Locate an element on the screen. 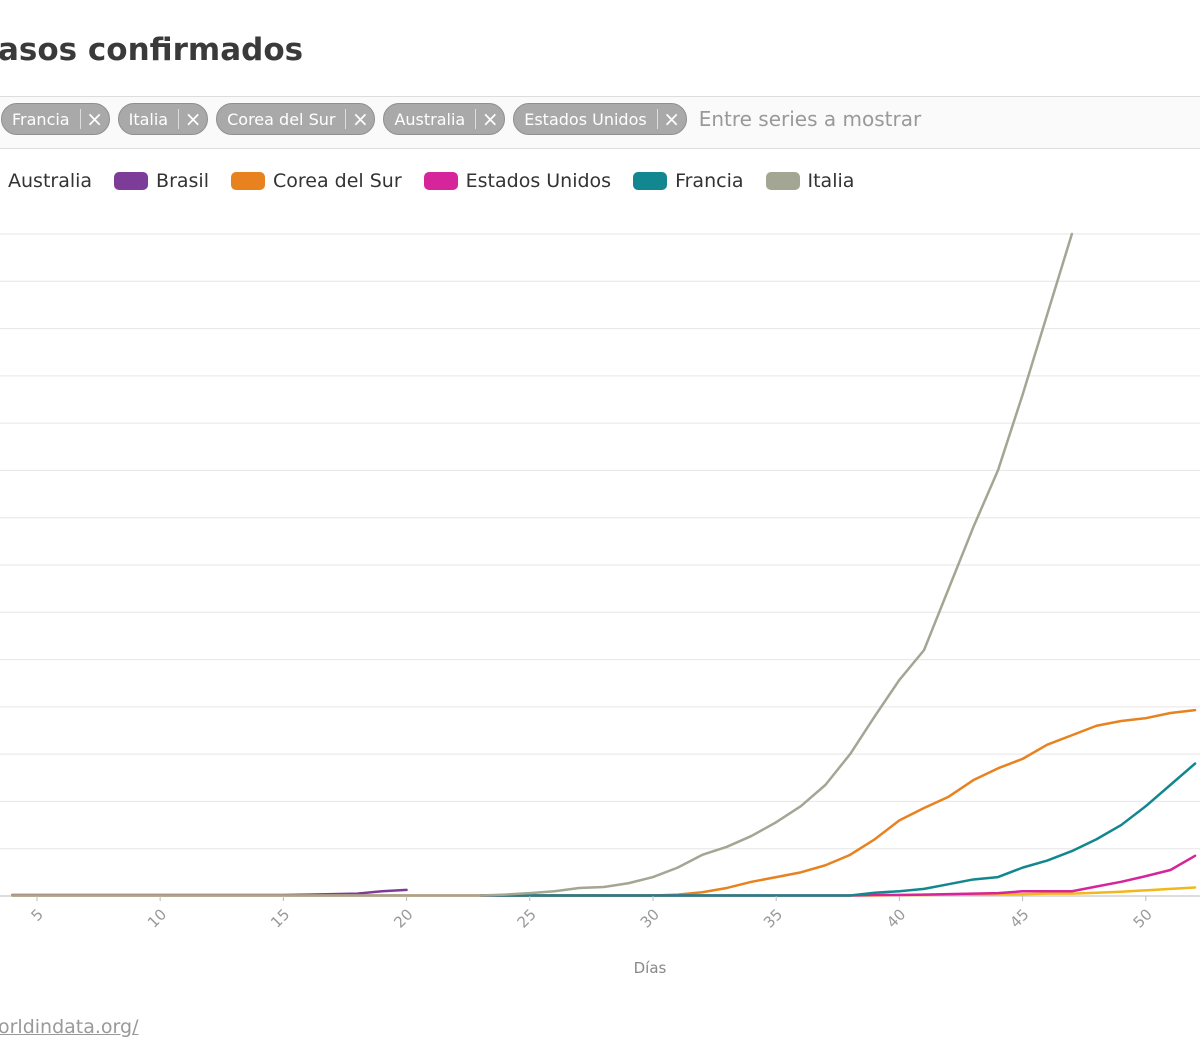 This screenshot has width=1200, height=1050. x-axis-title: Días is located at coordinates (650, 968).